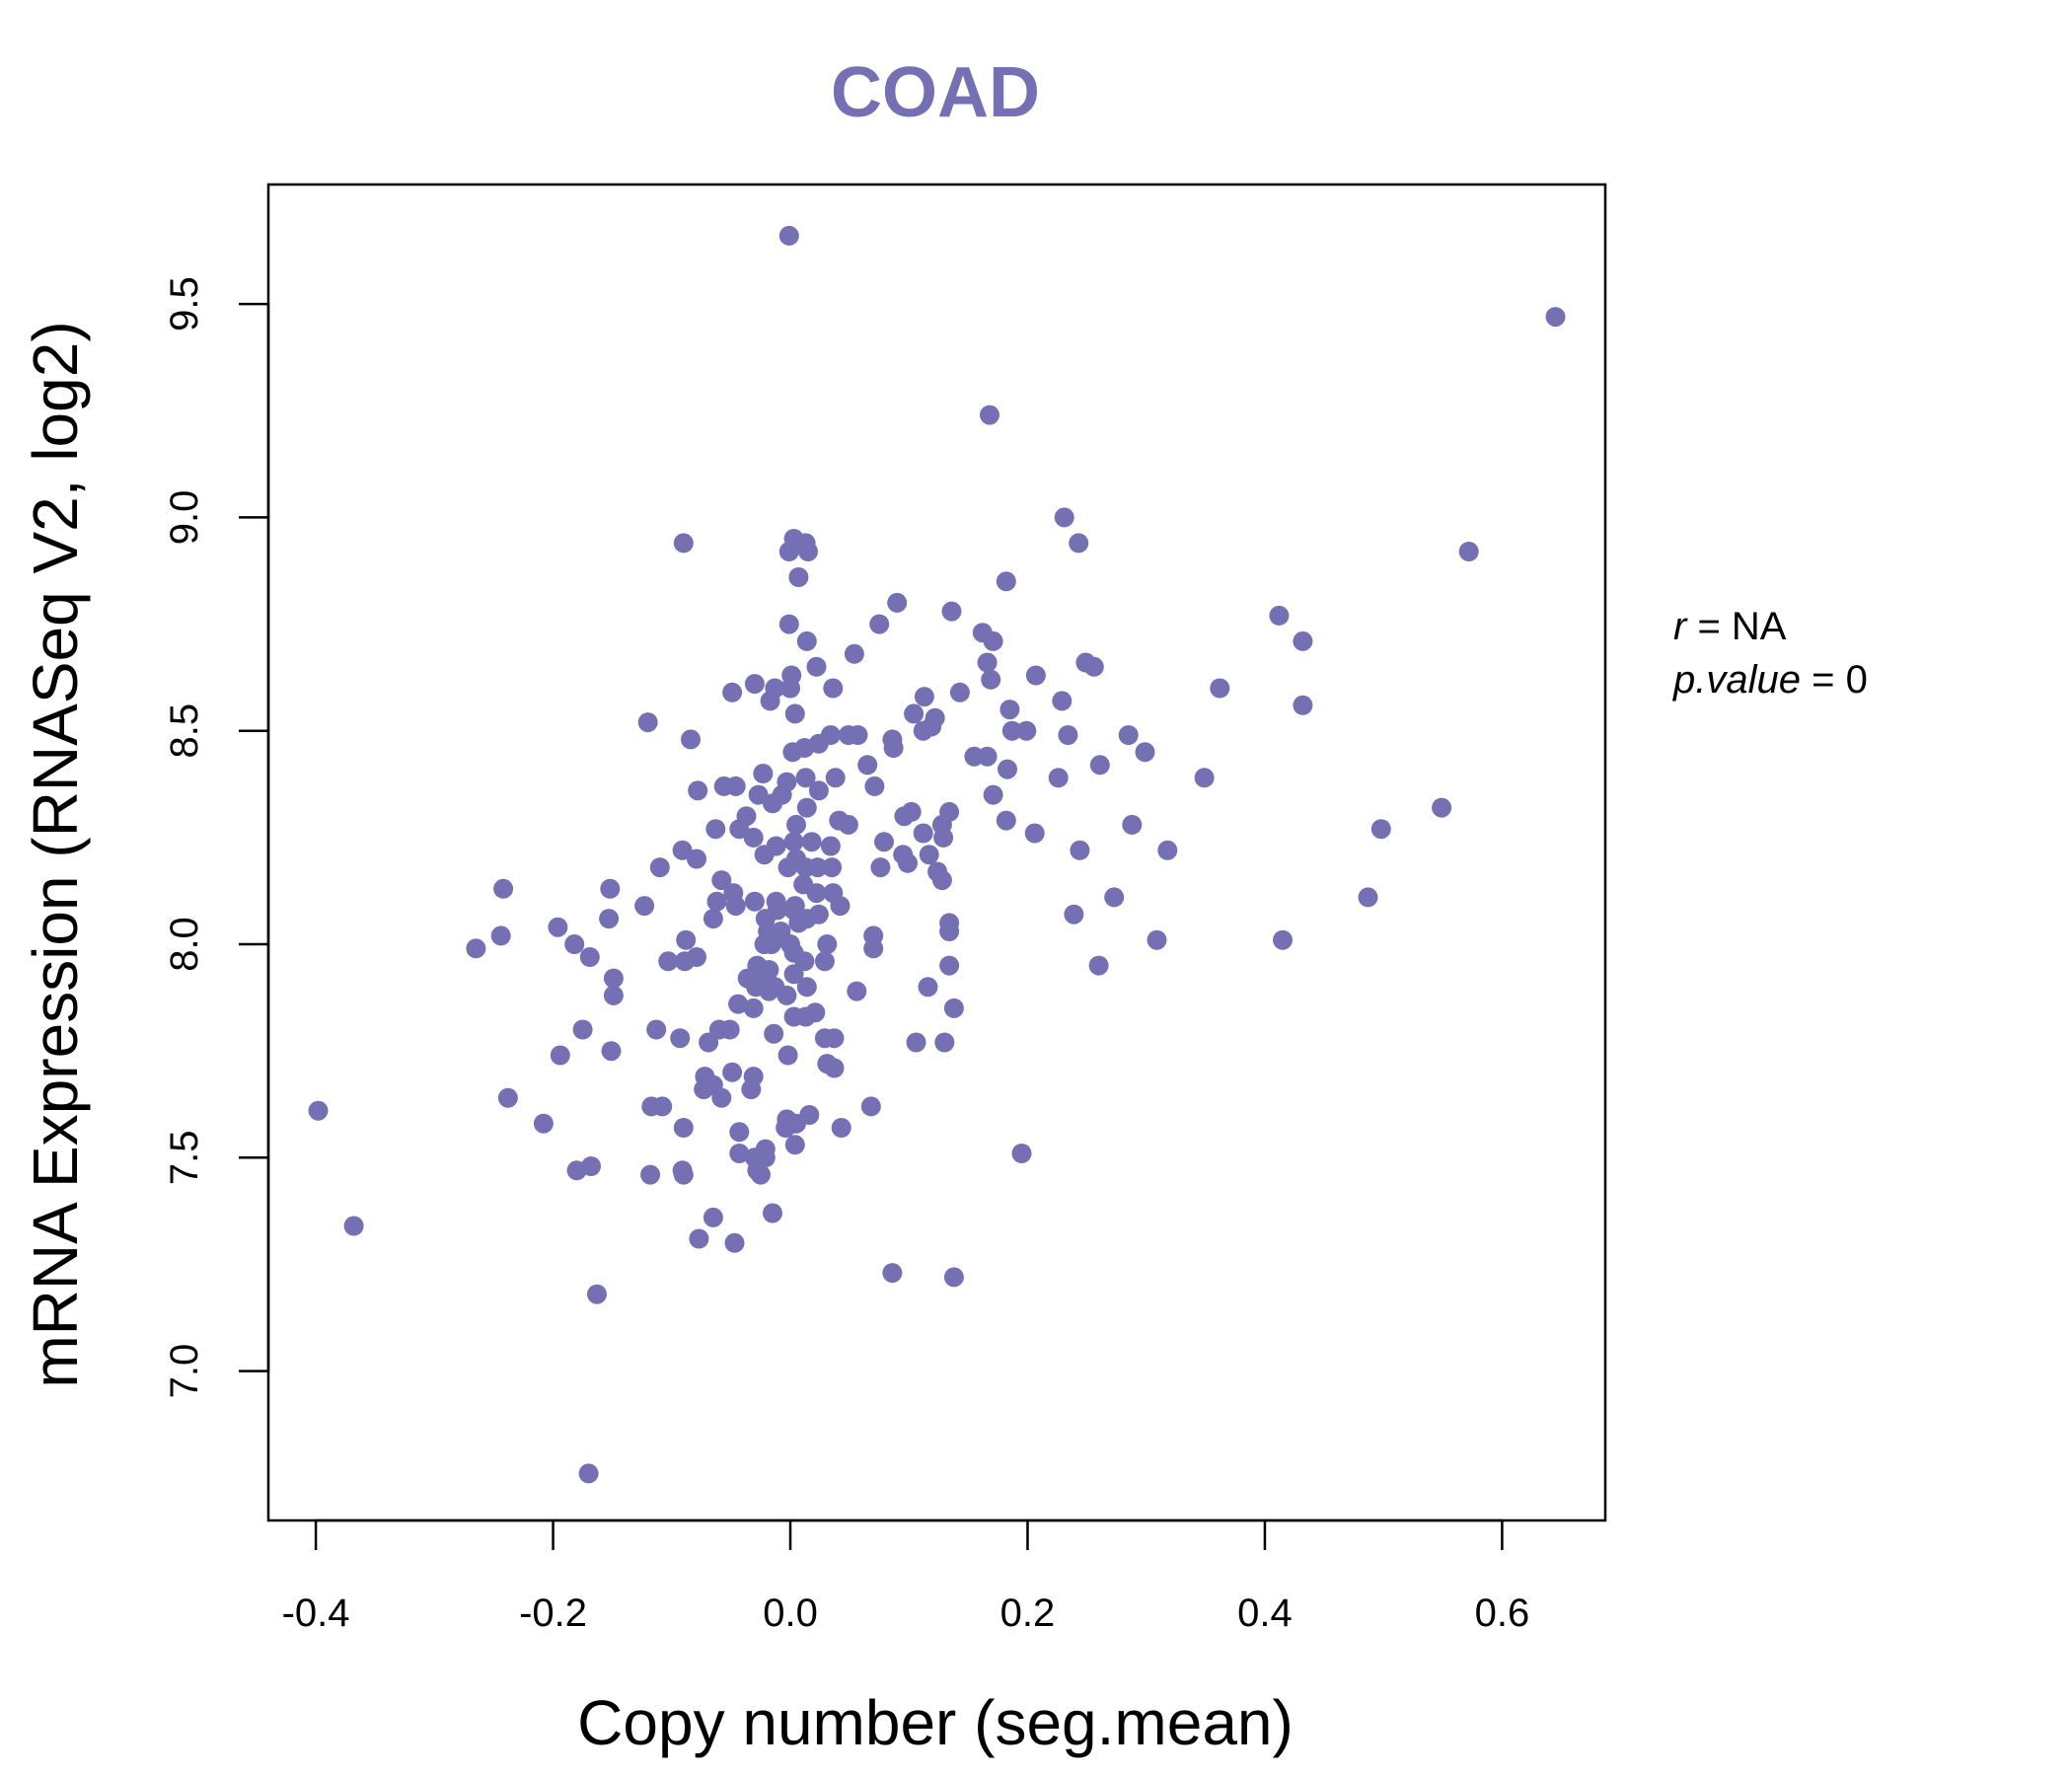 This screenshot has height=1776, width=2072. I want to click on p-stat: p.value = 0, so click(1770, 680).